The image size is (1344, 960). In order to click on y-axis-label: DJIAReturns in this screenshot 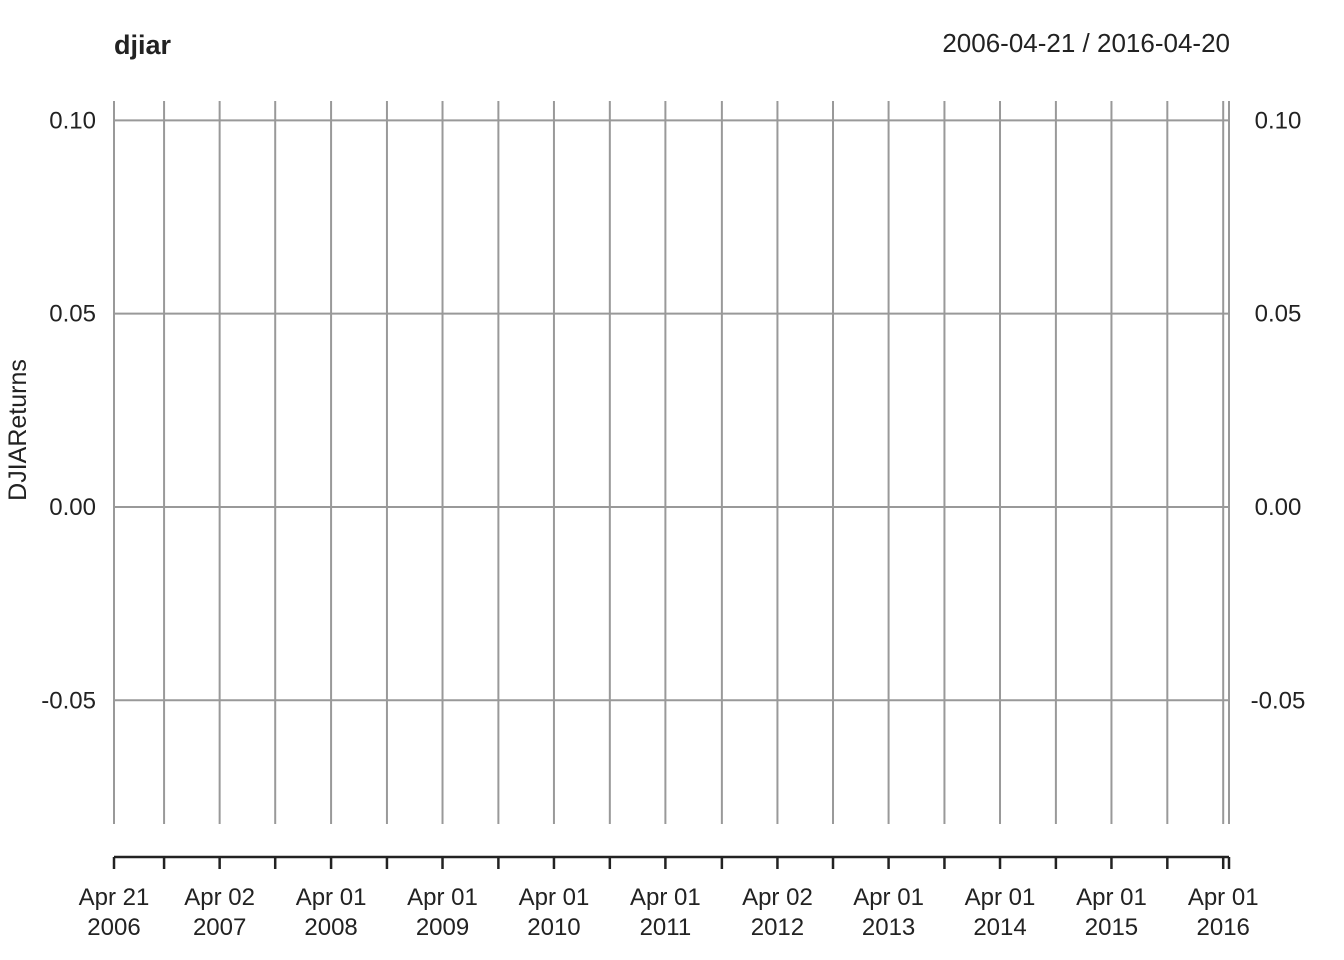, I will do `click(18, 430)`.